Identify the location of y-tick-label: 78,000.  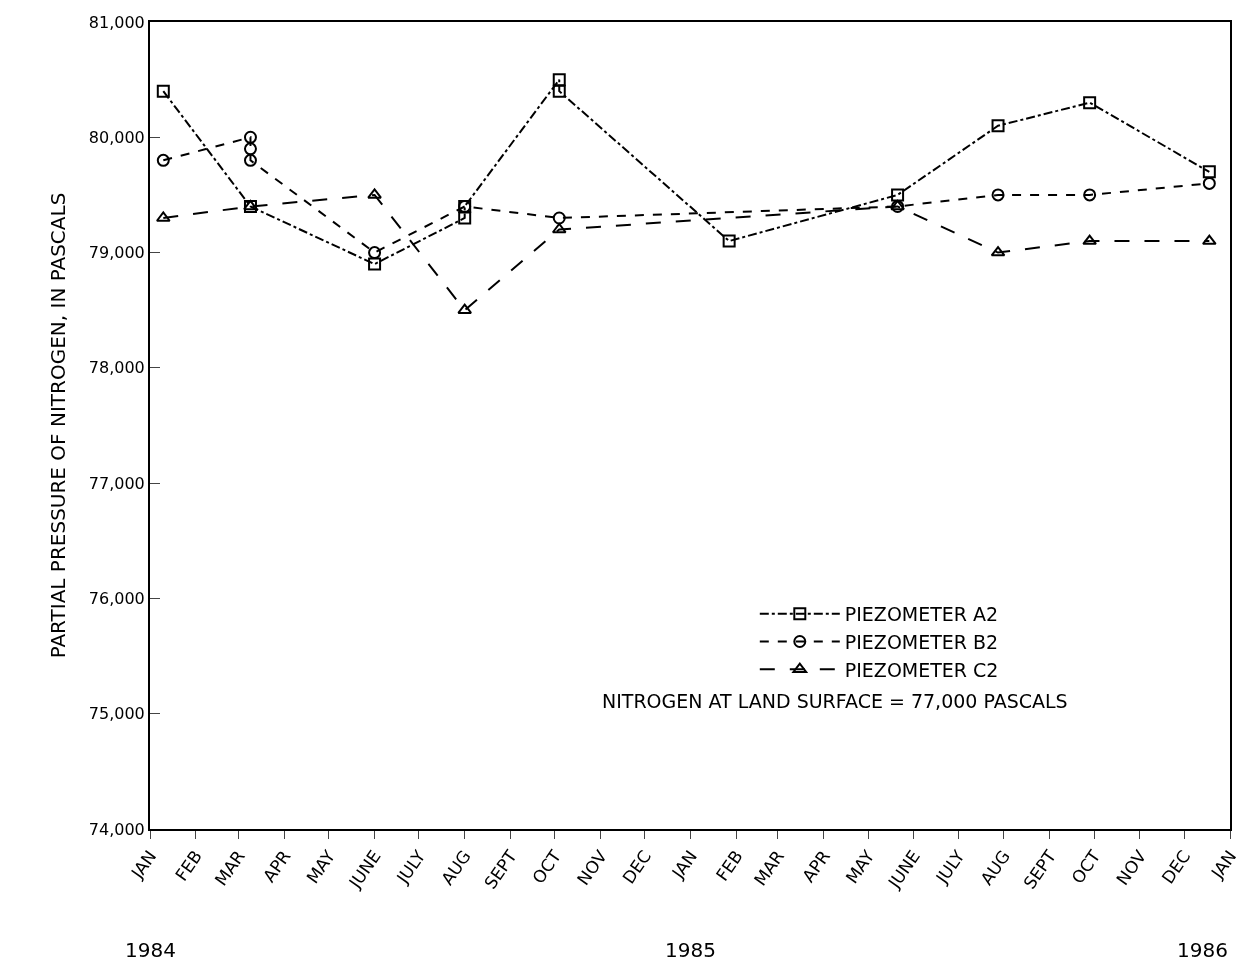
(116, 368).